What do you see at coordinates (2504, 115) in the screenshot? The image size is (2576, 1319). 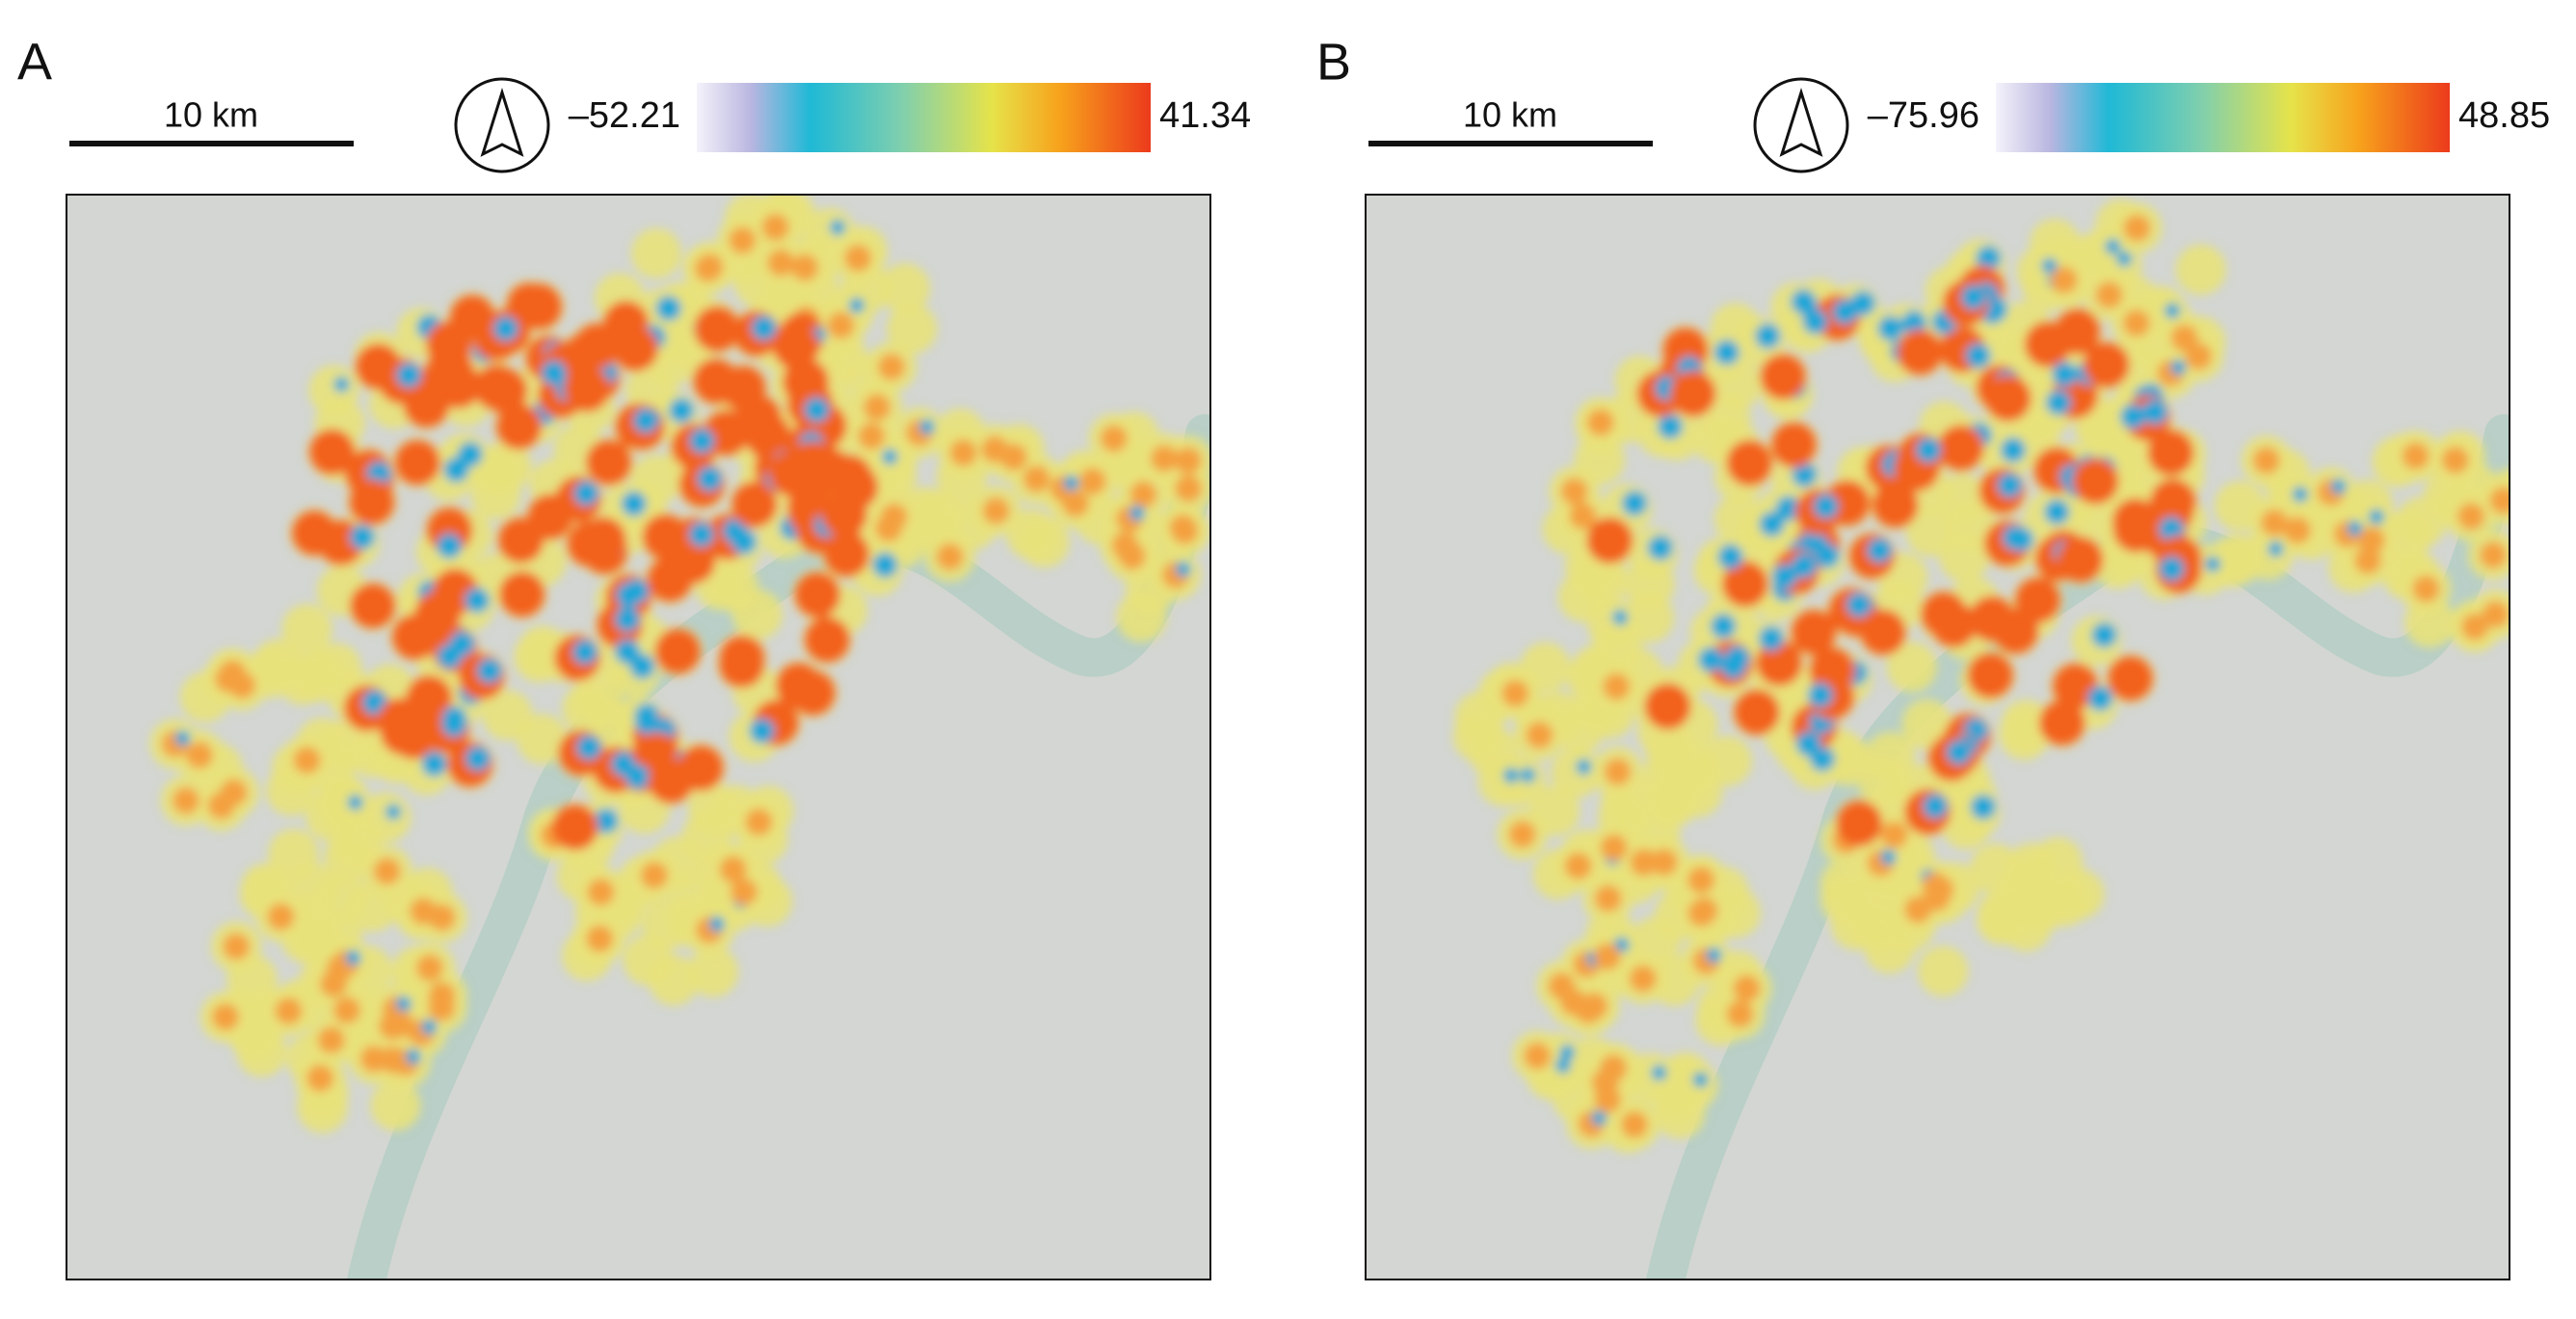 I see `colorbar-max-label: 48.85` at bounding box center [2504, 115].